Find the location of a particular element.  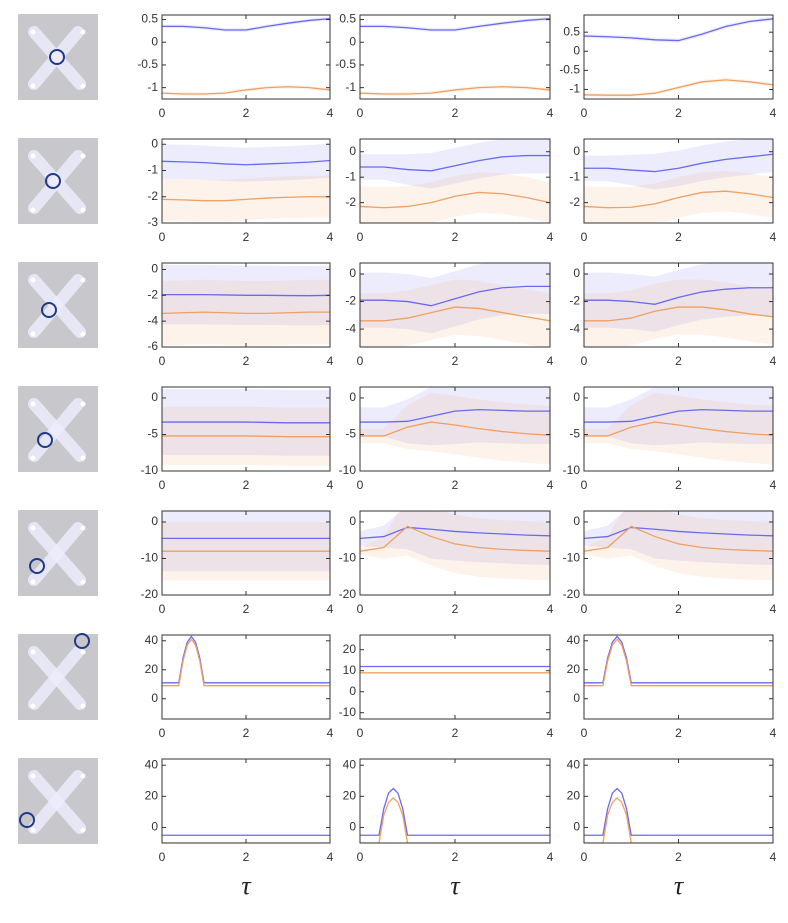

axes-frame is located at coordinates (246, 801).